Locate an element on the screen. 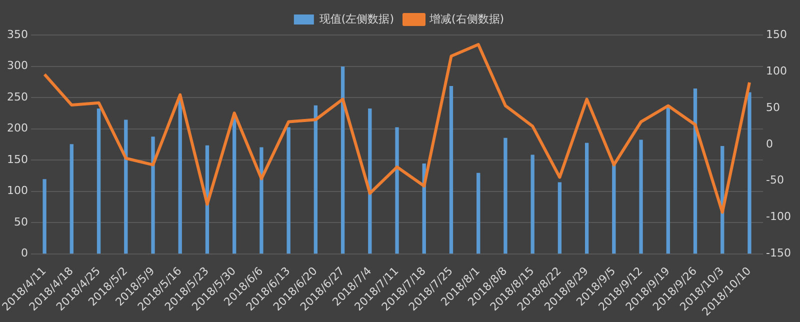 The width and height of the screenshot is (800, 322). y2-tick-label: 0 is located at coordinates (770, 143).